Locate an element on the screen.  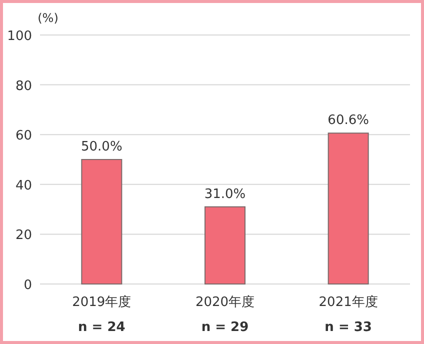
ytick: 0 is located at coordinates (28, 285).